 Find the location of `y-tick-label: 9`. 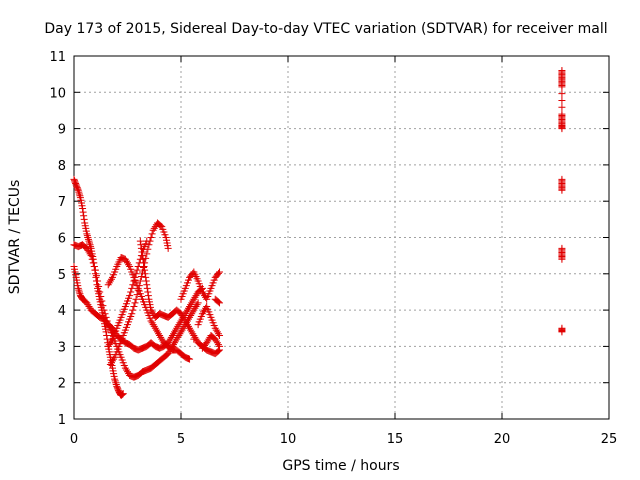

y-tick-label: 9 is located at coordinates (62, 130).